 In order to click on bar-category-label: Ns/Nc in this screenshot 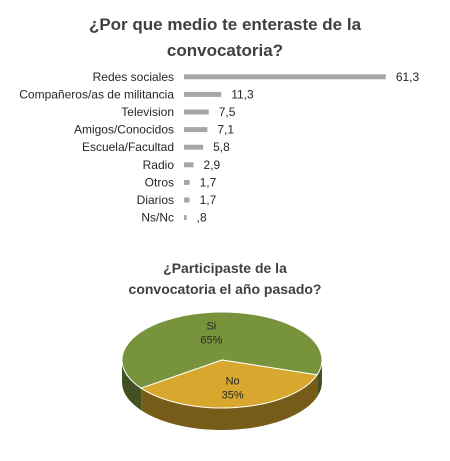, I will do `click(157, 218)`.